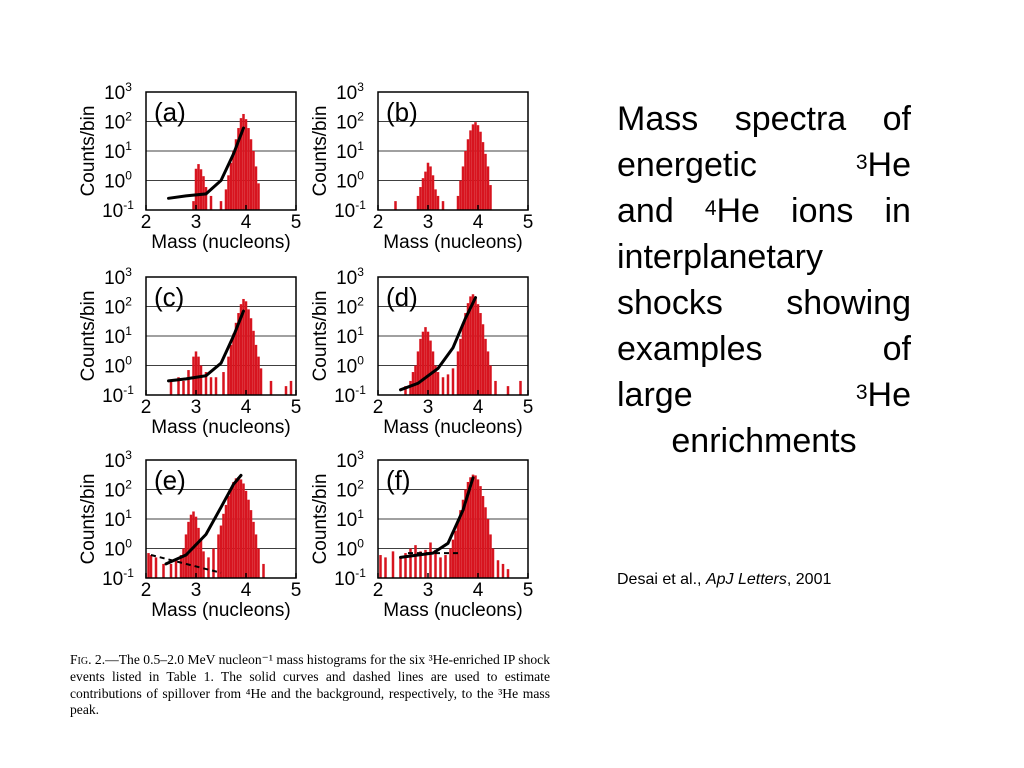 The width and height of the screenshot is (1024, 768). What do you see at coordinates (687, 165) in the screenshot?
I see `title-word: energetic` at bounding box center [687, 165].